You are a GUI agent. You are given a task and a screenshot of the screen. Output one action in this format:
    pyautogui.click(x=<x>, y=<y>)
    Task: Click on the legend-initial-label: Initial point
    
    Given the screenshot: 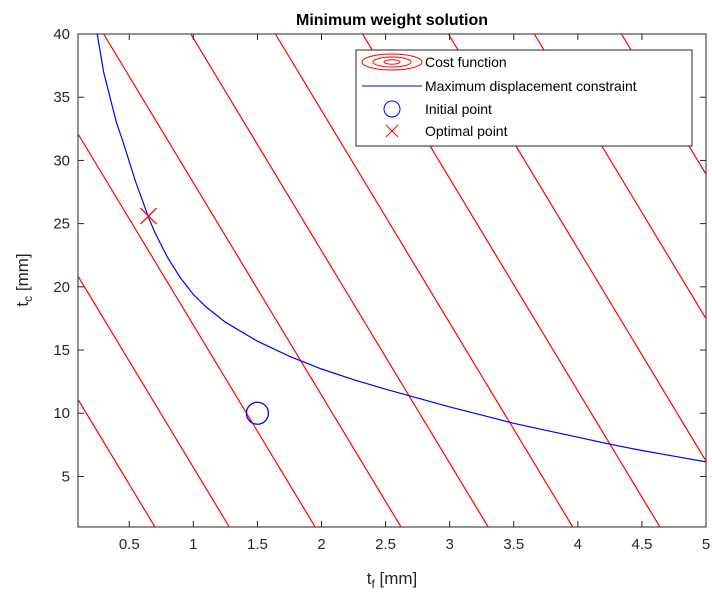 What is the action you would take?
    pyautogui.click(x=458, y=109)
    